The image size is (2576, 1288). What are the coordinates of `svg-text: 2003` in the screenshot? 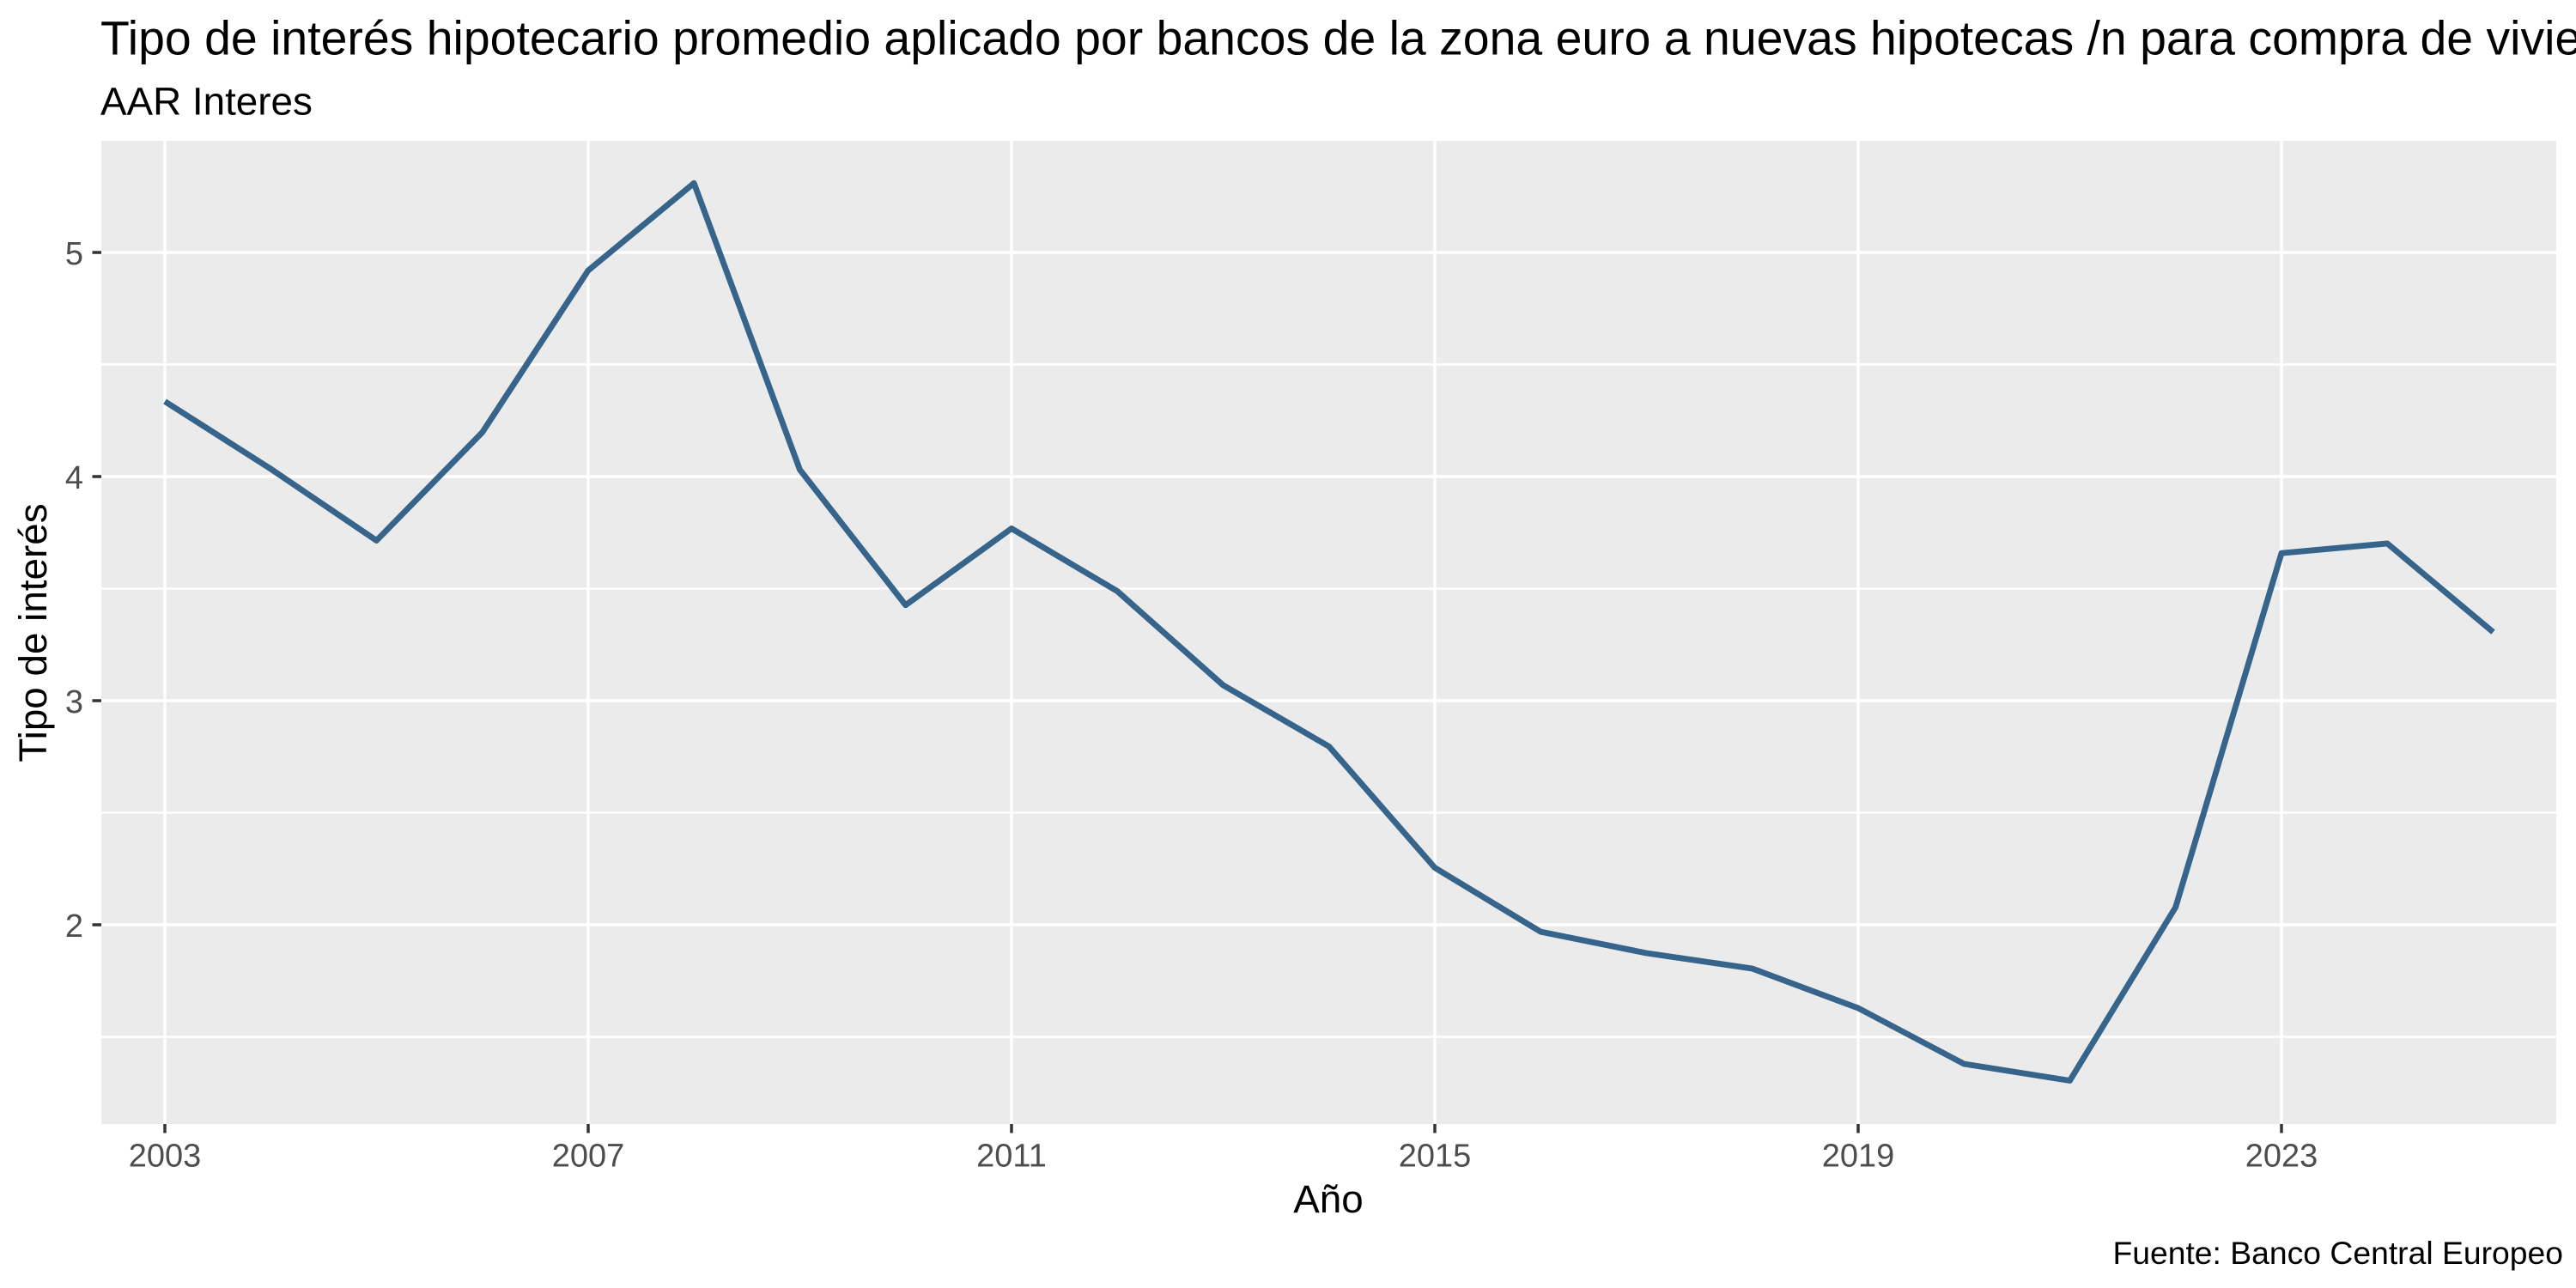 It's located at (165, 1156).